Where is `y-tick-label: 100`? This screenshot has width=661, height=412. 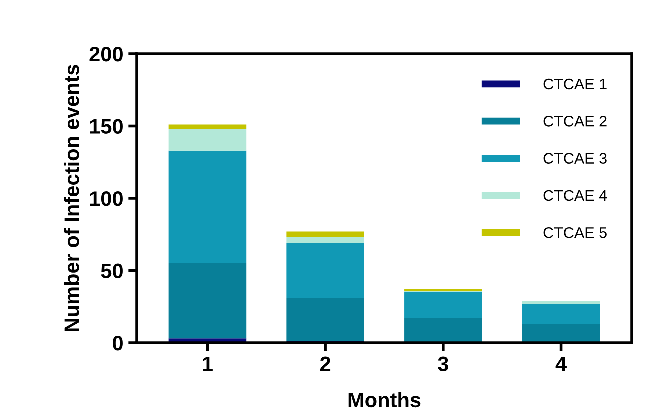 y-tick-label: 100 is located at coordinates (106, 199).